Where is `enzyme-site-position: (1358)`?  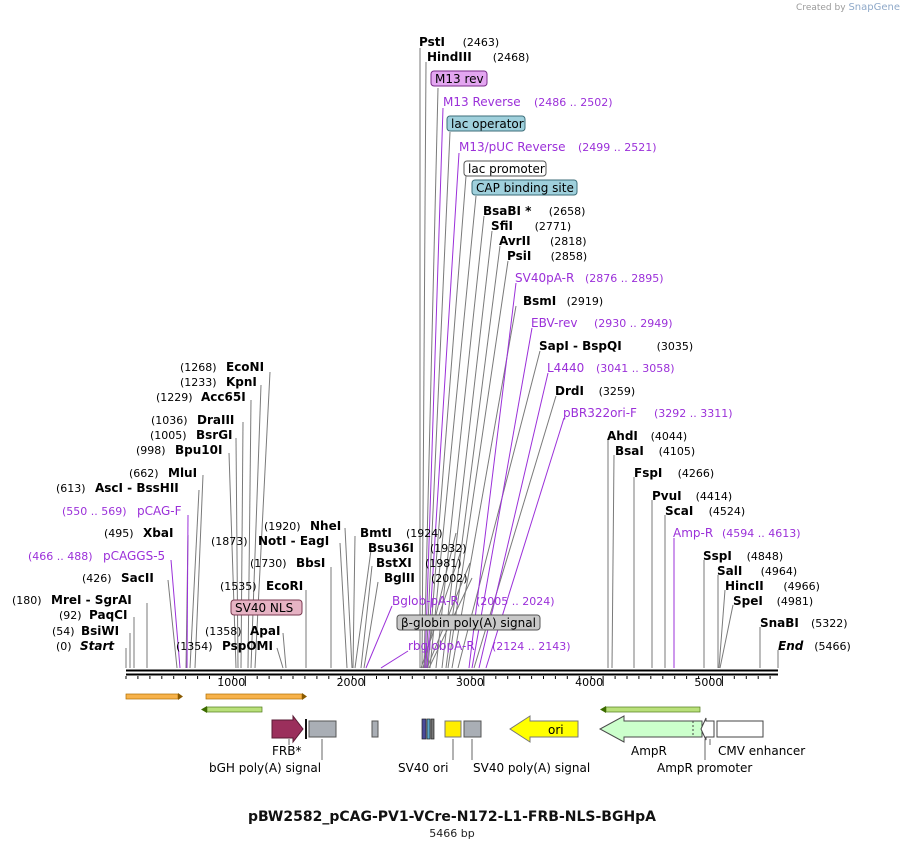
enzyme-site-position: (1358) is located at coordinates (223, 631).